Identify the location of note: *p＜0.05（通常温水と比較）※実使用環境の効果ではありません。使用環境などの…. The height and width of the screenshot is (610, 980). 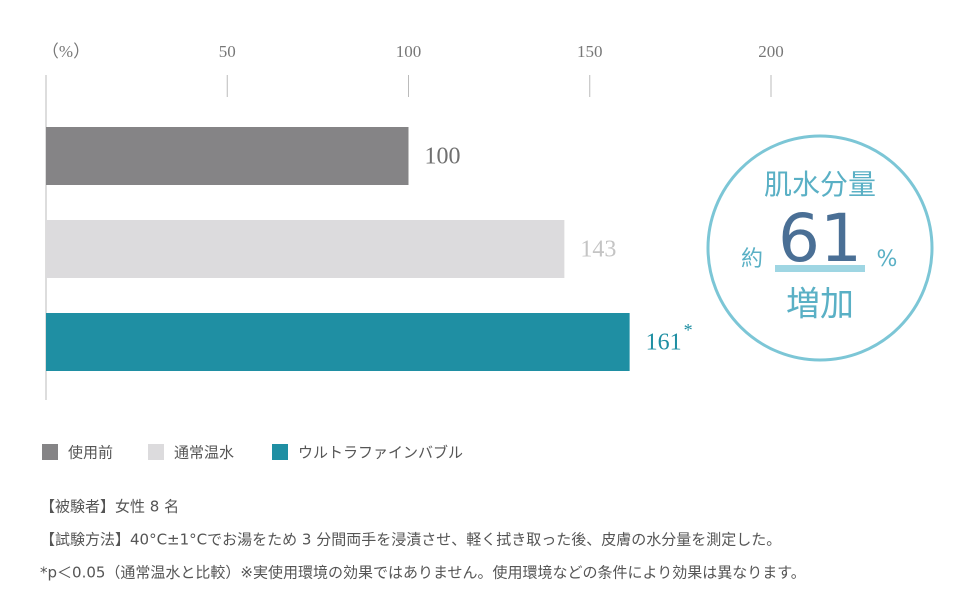
(423, 573).